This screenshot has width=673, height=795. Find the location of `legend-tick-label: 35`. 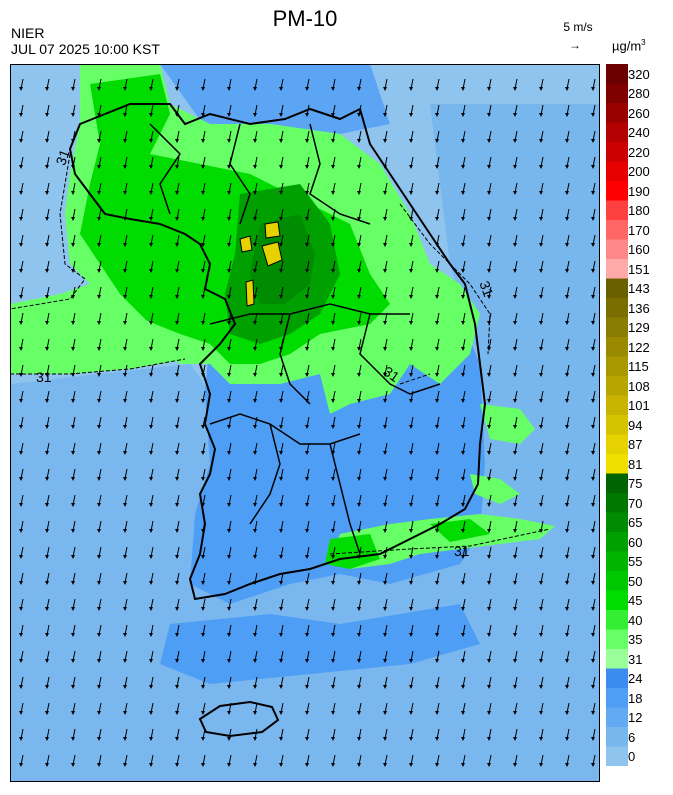

legend-tick-label: 35 is located at coordinates (635, 640).